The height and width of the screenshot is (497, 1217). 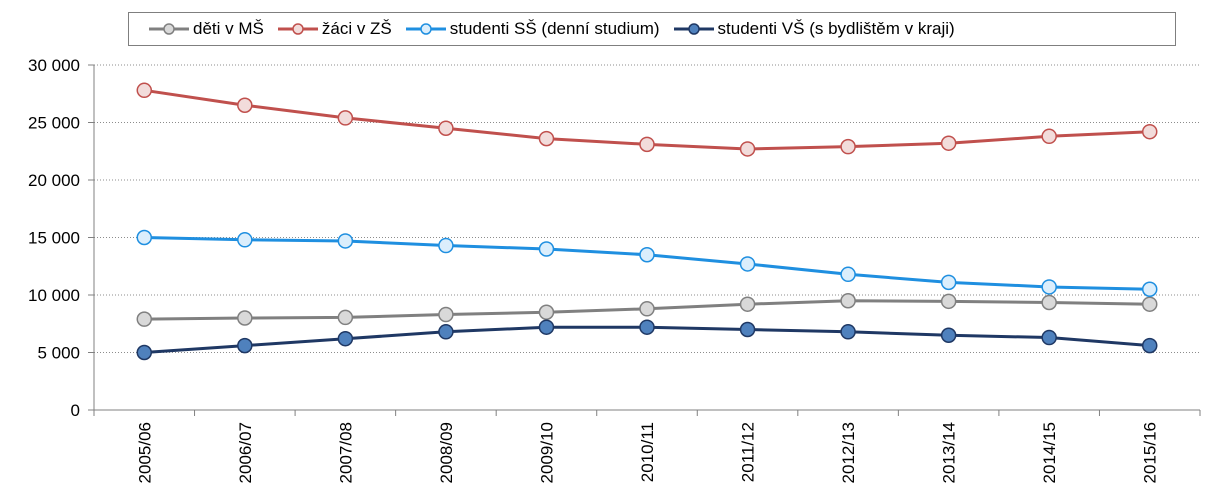 What do you see at coordinates (848, 452) in the screenshot?
I see `x-tick-label: 2012/13` at bounding box center [848, 452].